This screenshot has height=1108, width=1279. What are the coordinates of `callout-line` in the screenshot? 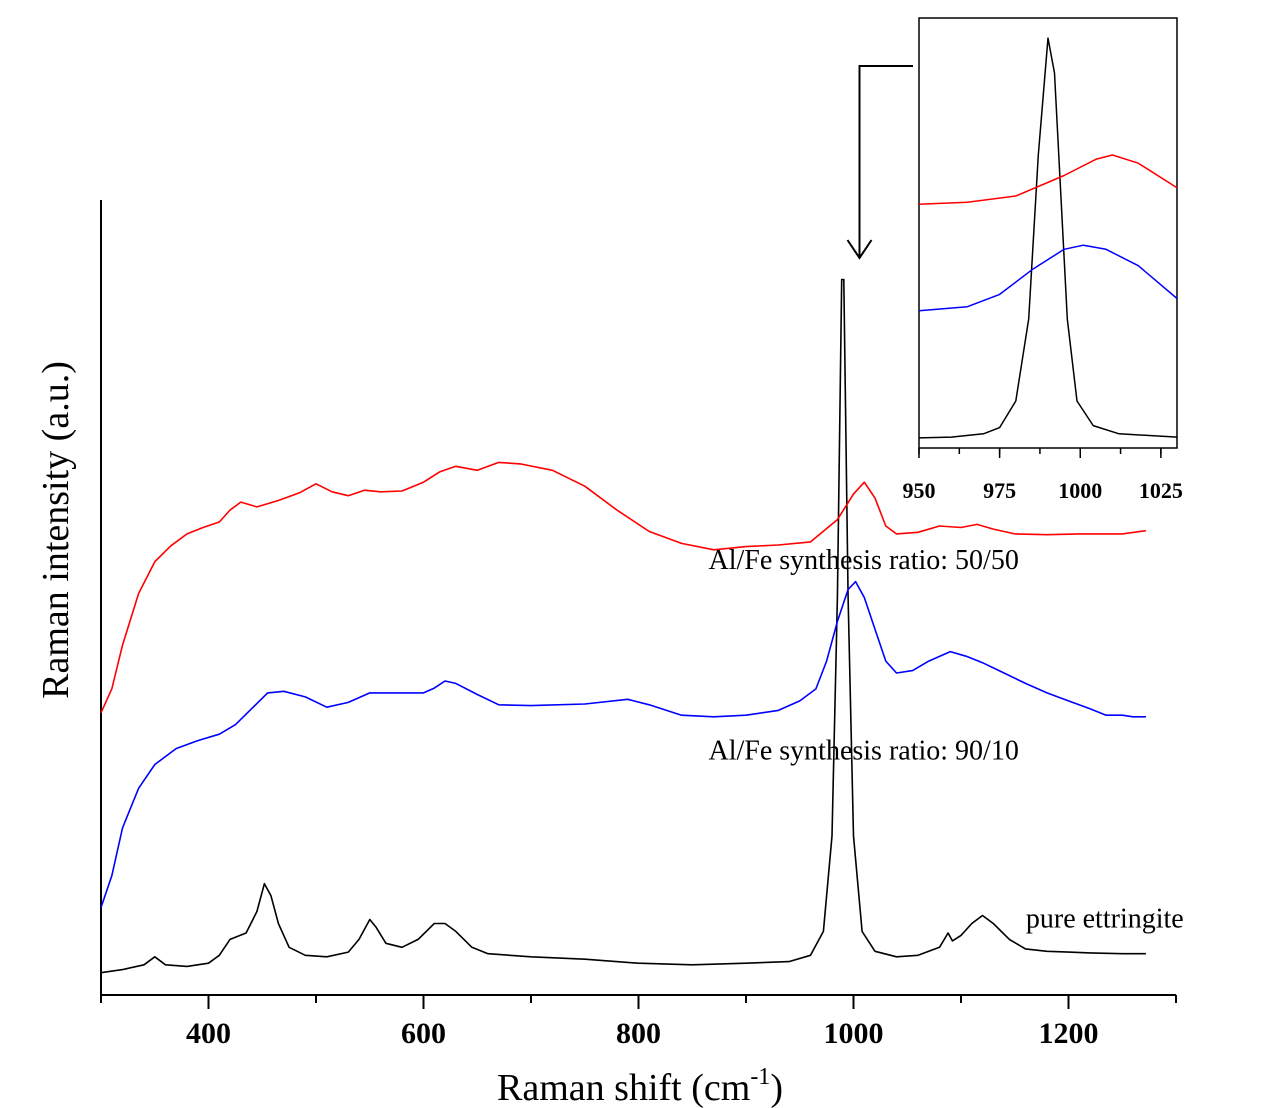 It's located at (885, 161).